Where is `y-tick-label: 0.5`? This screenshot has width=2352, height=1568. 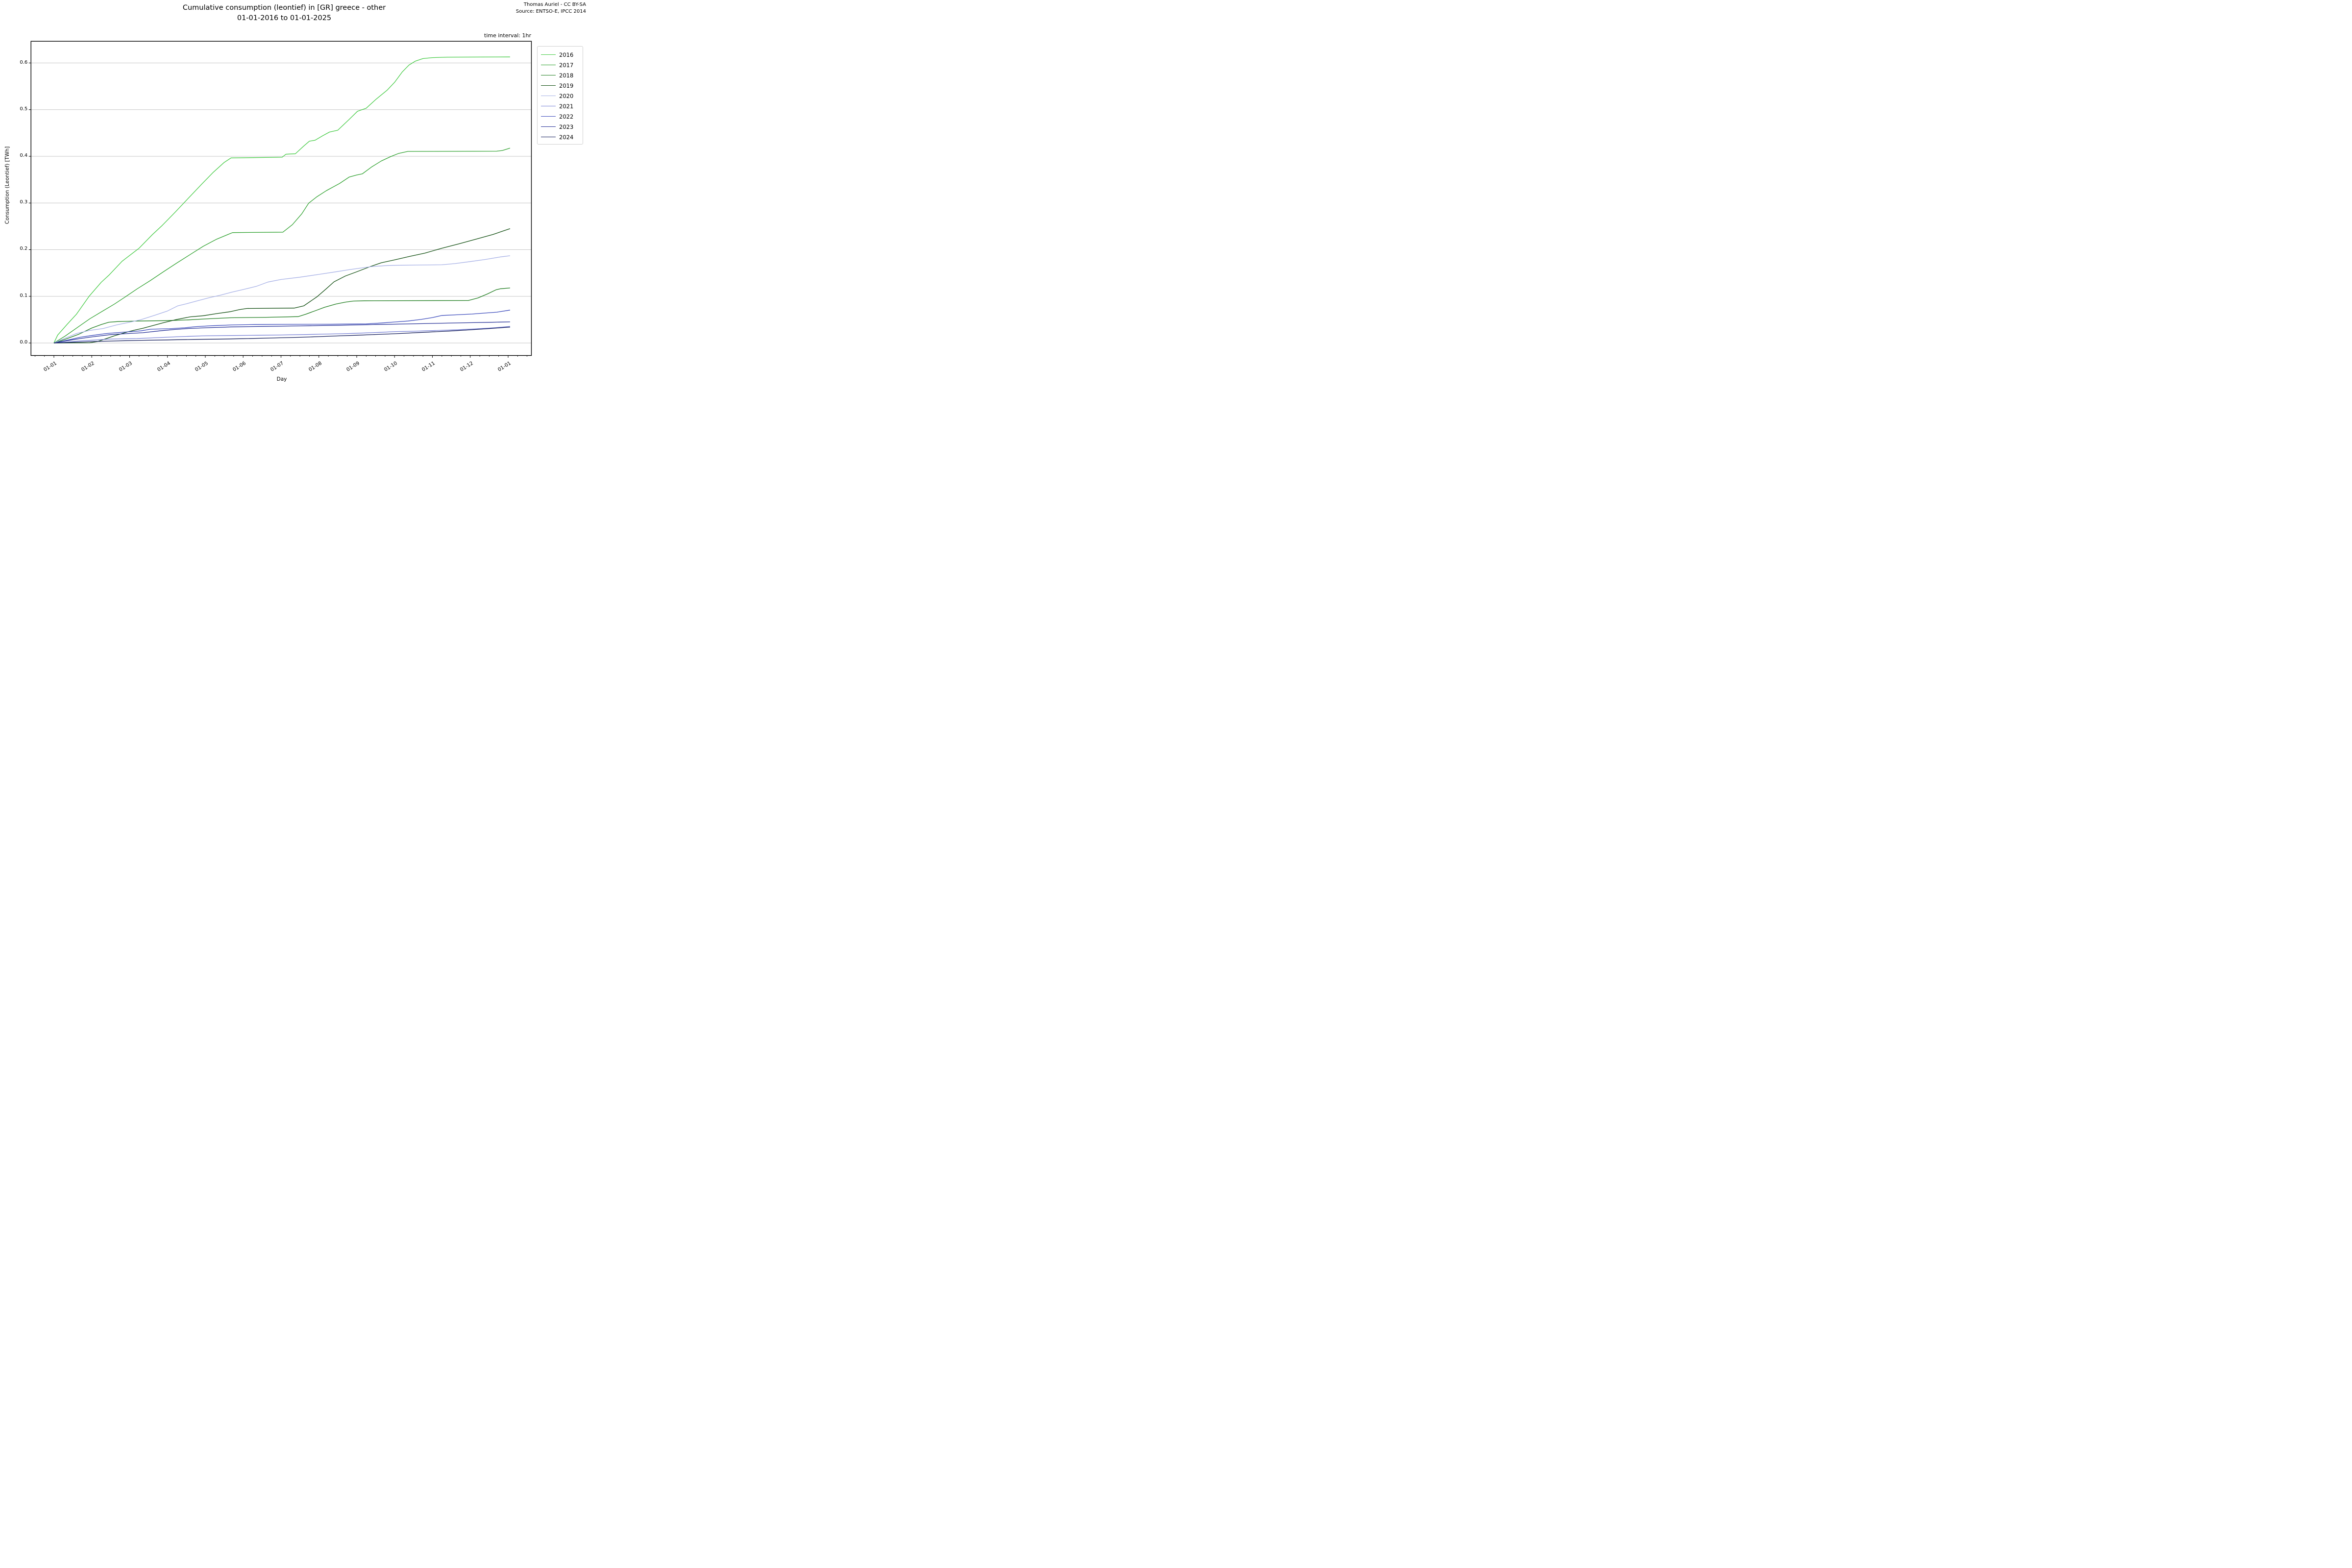
y-tick-label: 0.5 is located at coordinates (24, 109).